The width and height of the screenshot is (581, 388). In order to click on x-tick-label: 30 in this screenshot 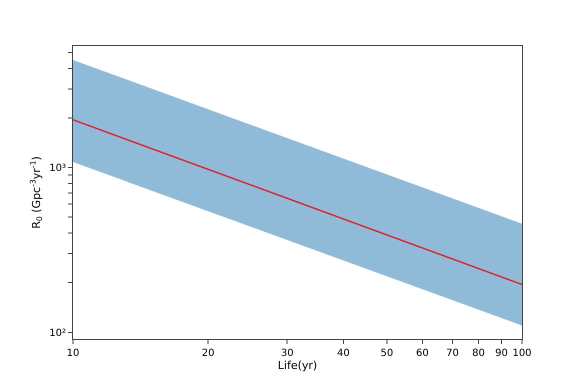, I will do `click(287, 353)`.